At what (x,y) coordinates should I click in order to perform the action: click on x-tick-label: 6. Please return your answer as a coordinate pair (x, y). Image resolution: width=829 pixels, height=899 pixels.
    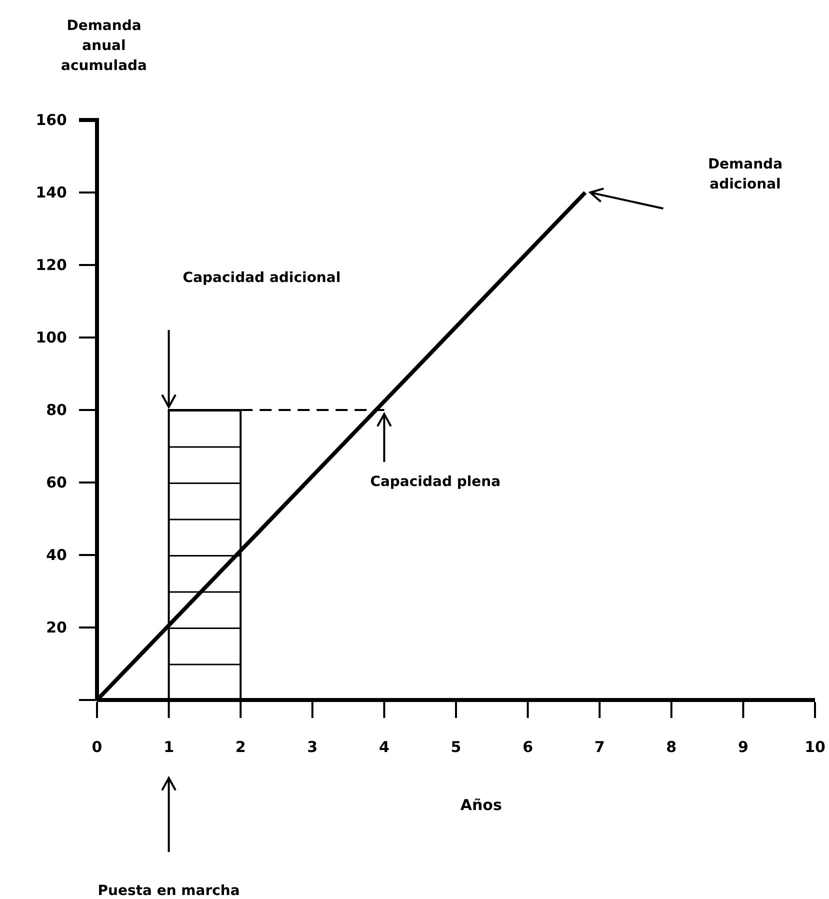
    Looking at the image, I should click on (528, 747).